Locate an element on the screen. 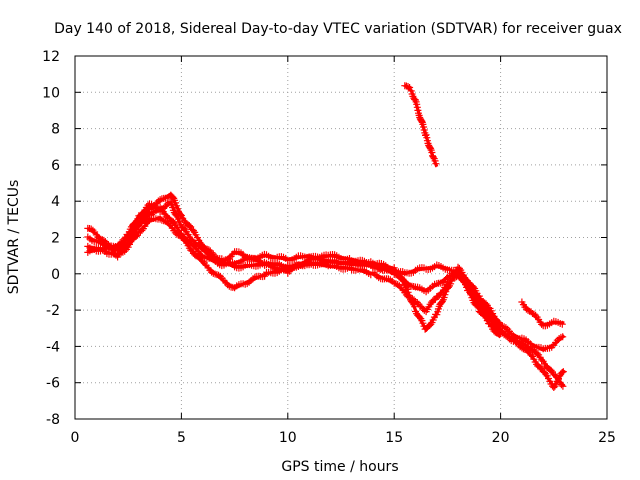  y-tick-label: 8 is located at coordinates (55, 130).